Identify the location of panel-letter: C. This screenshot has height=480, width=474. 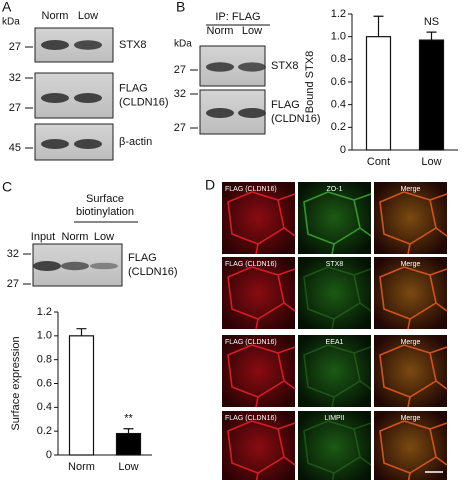
(7, 187).